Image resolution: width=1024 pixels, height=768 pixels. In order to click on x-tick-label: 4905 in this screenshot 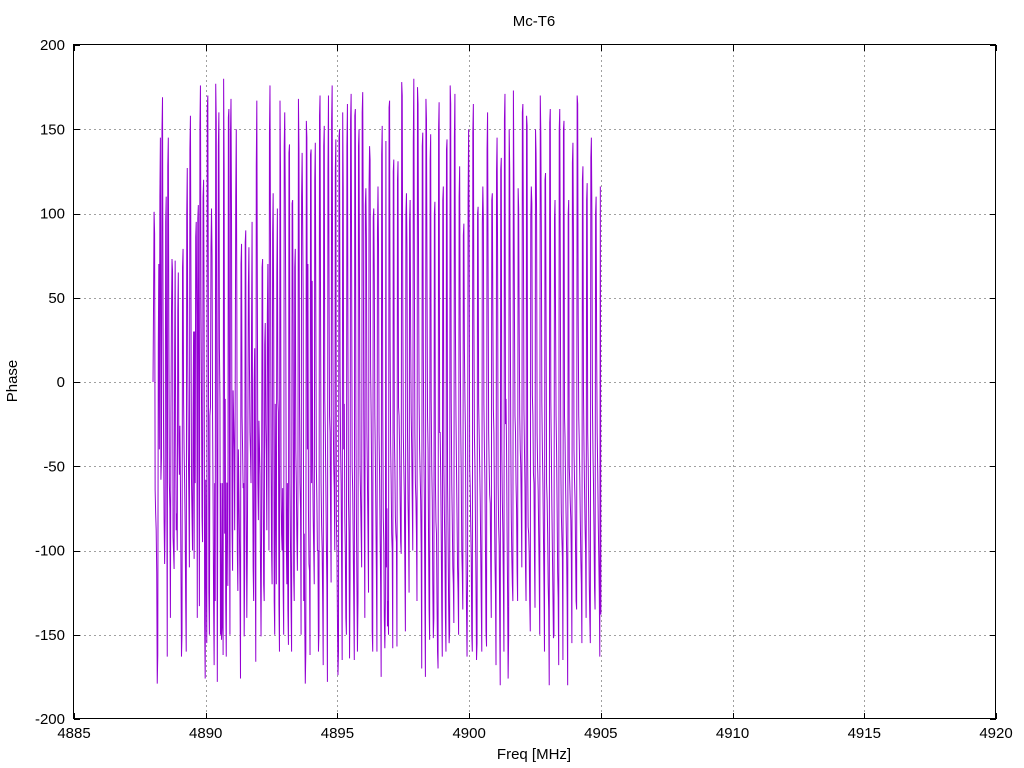, I will do `click(600, 733)`.